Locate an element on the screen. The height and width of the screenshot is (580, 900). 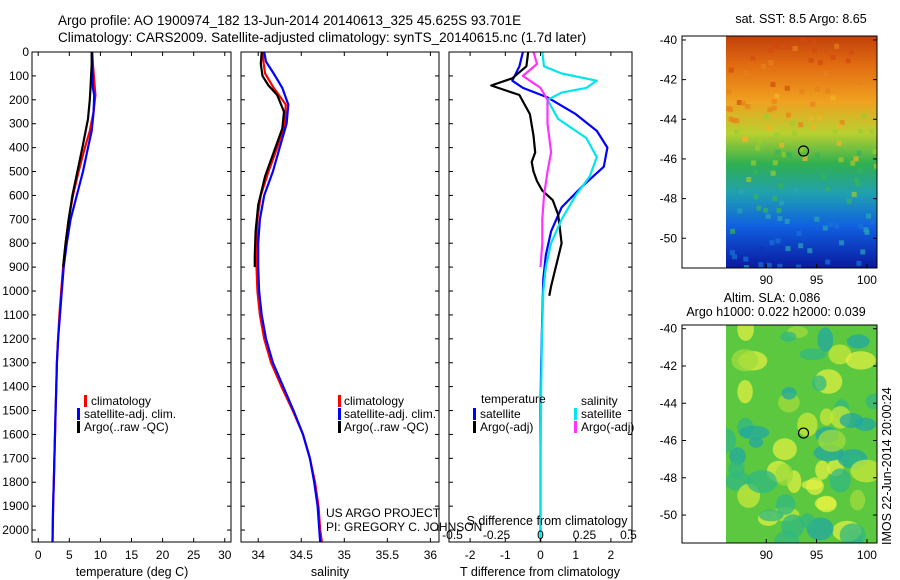
pi-label: PI: GREGORY C. JOHNSON is located at coordinates (404, 527).